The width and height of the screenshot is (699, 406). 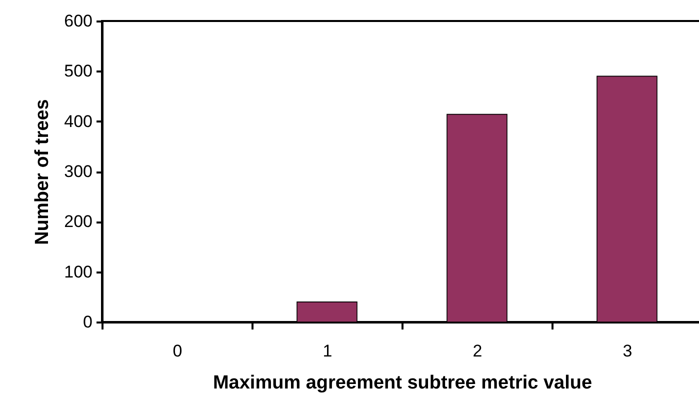 I want to click on x-tick-label: 2, so click(x=477, y=351).